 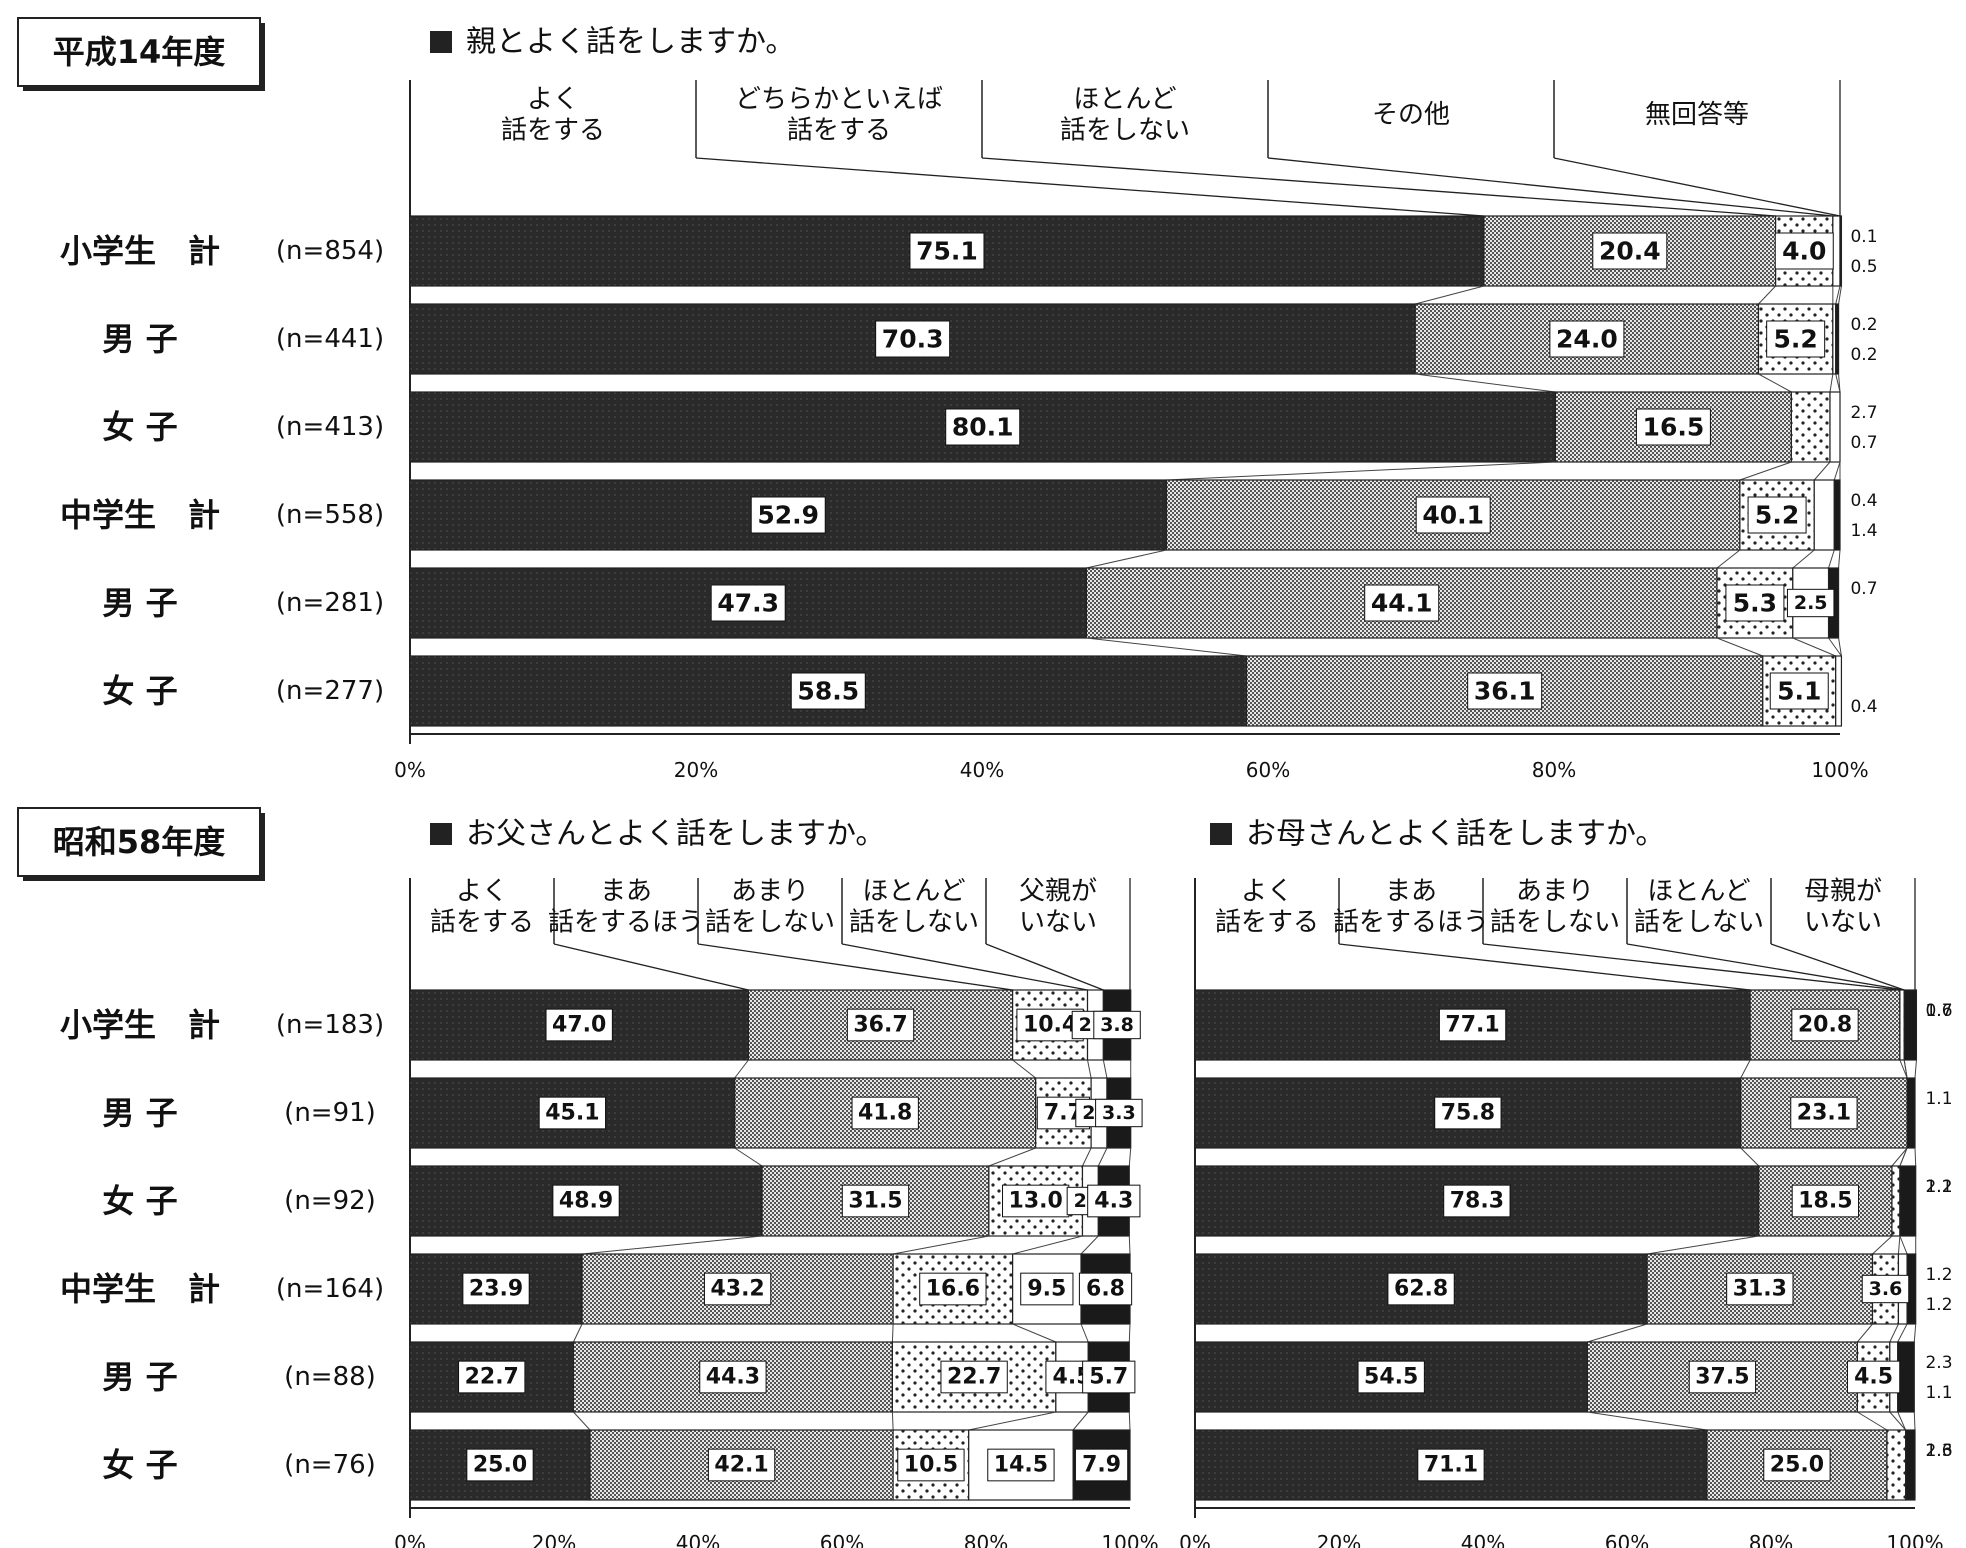 I want to click on data-label-small: 1.7, so click(x=1938, y=1011).